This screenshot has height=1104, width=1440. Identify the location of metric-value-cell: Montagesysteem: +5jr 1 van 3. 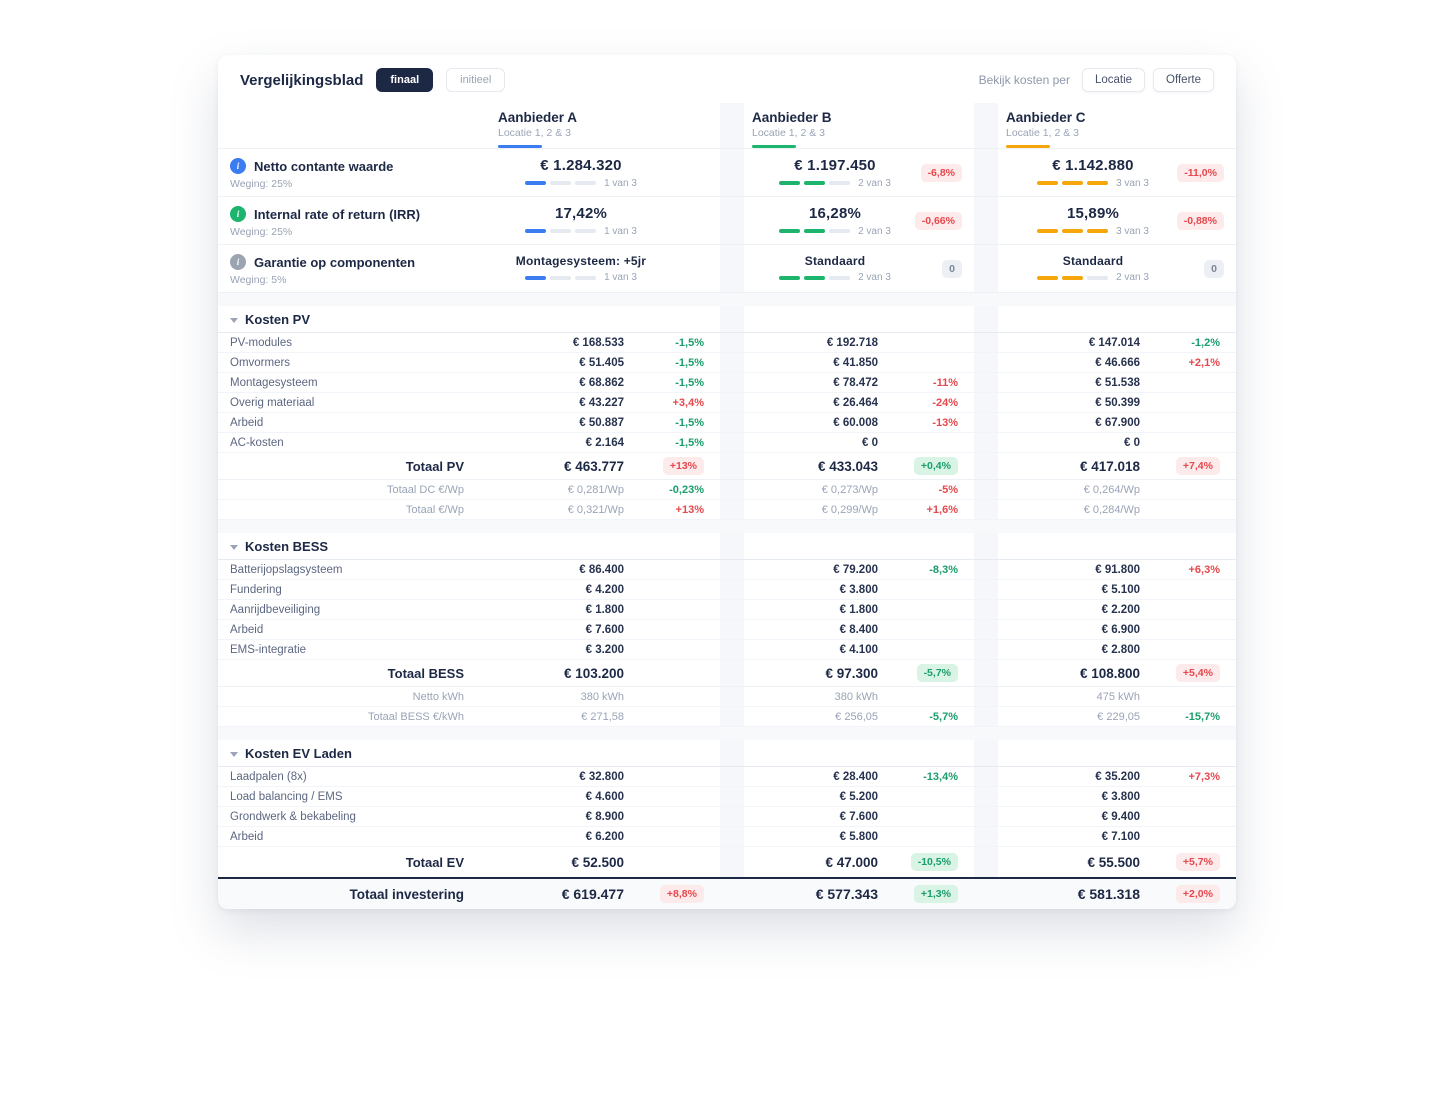
(605, 268).